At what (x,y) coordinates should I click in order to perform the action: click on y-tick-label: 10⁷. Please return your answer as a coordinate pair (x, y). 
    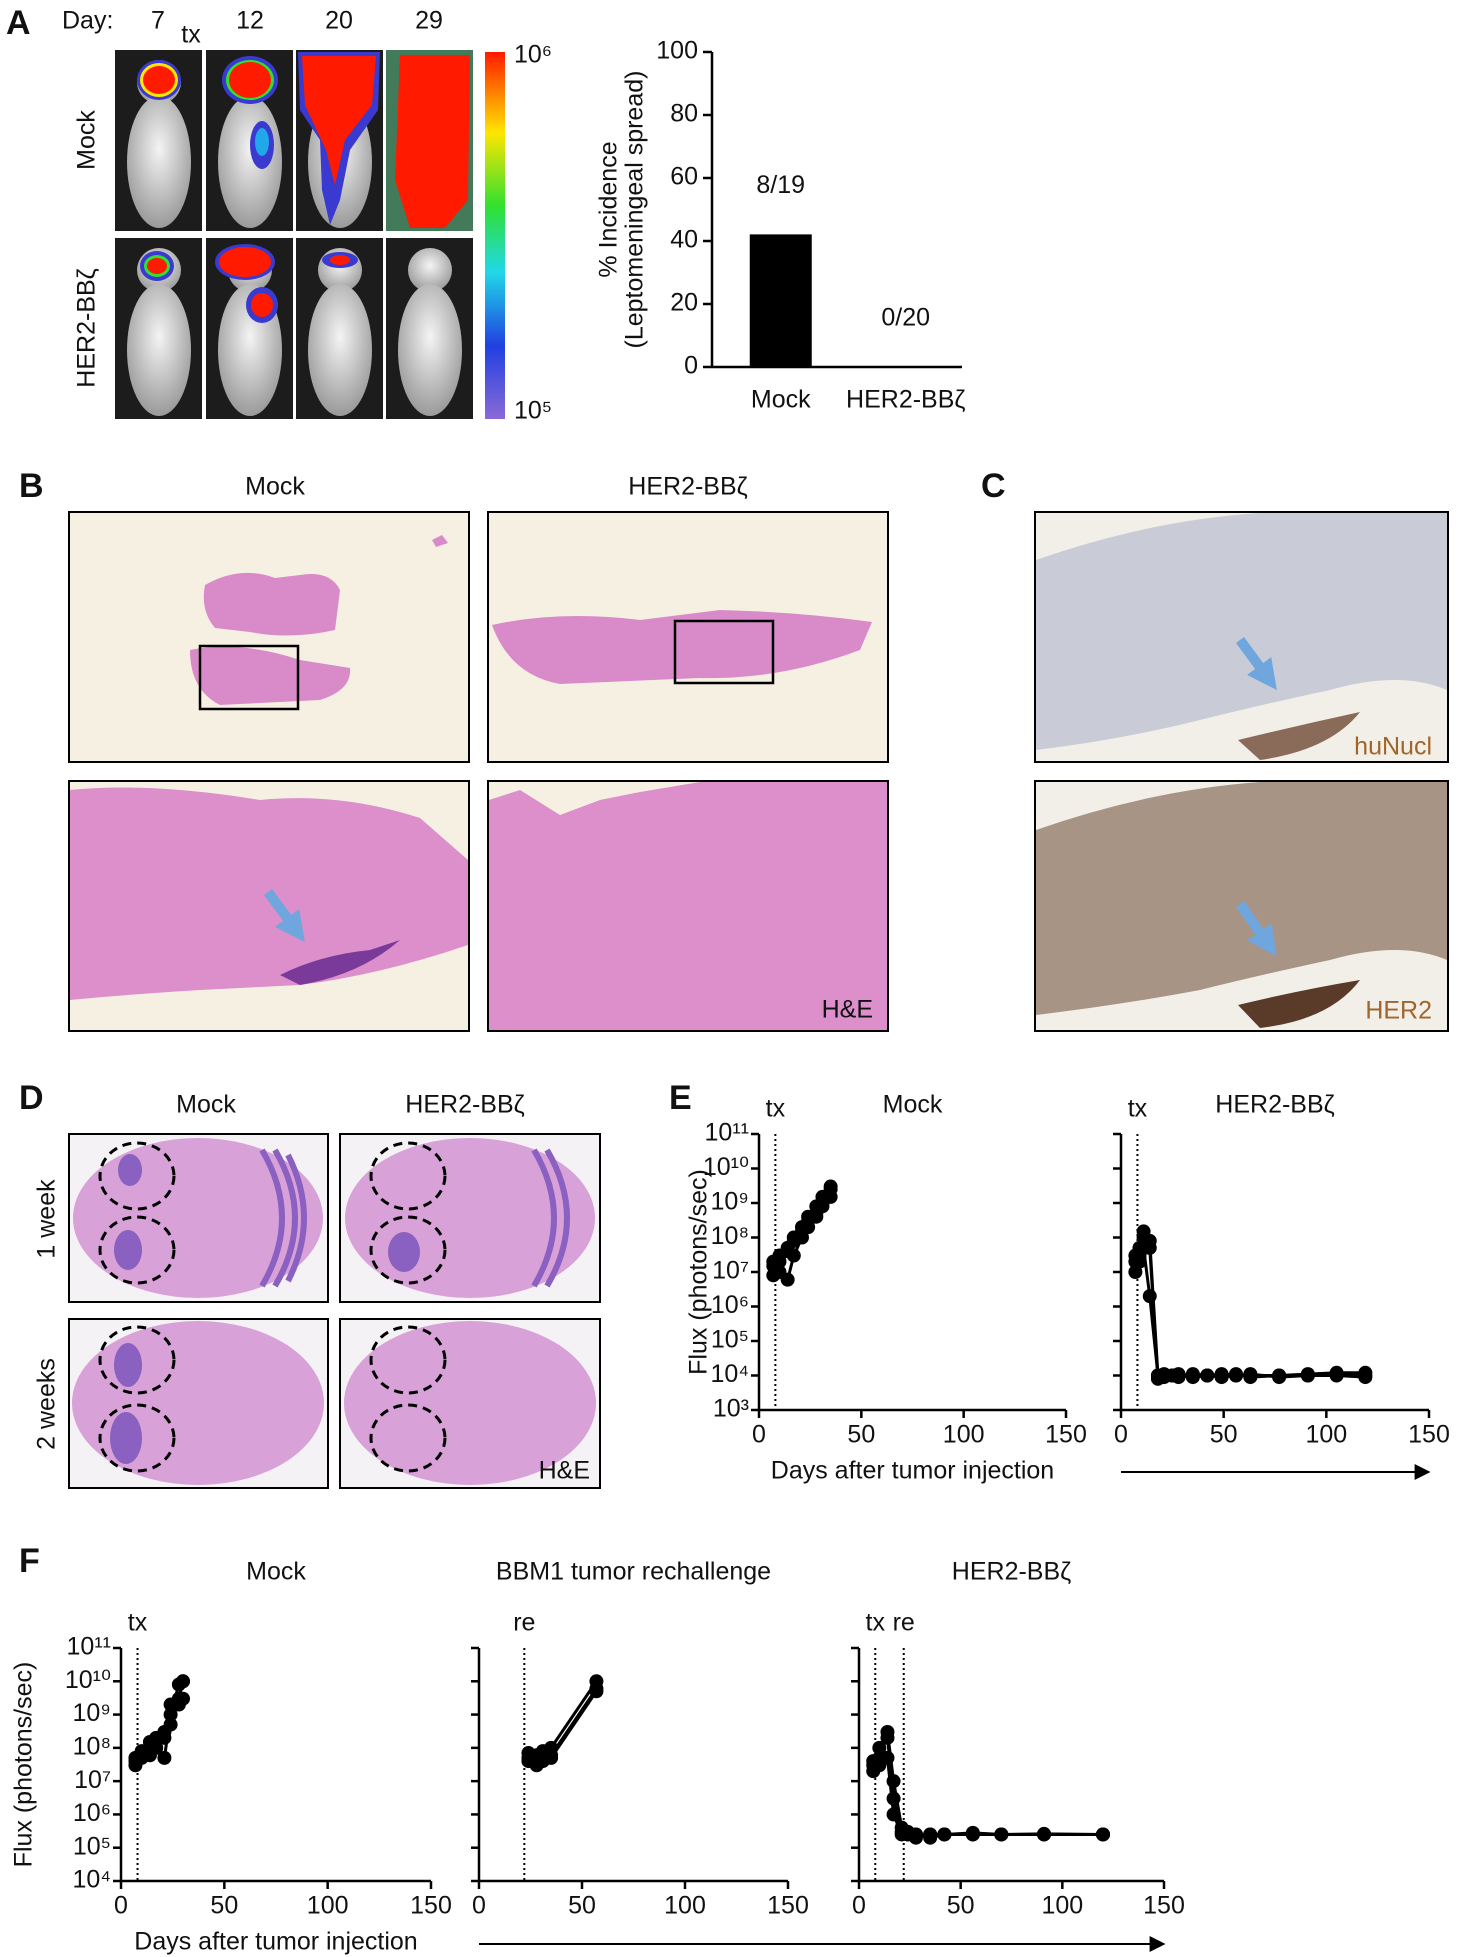
    Looking at the image, I should click on (730, 1271).